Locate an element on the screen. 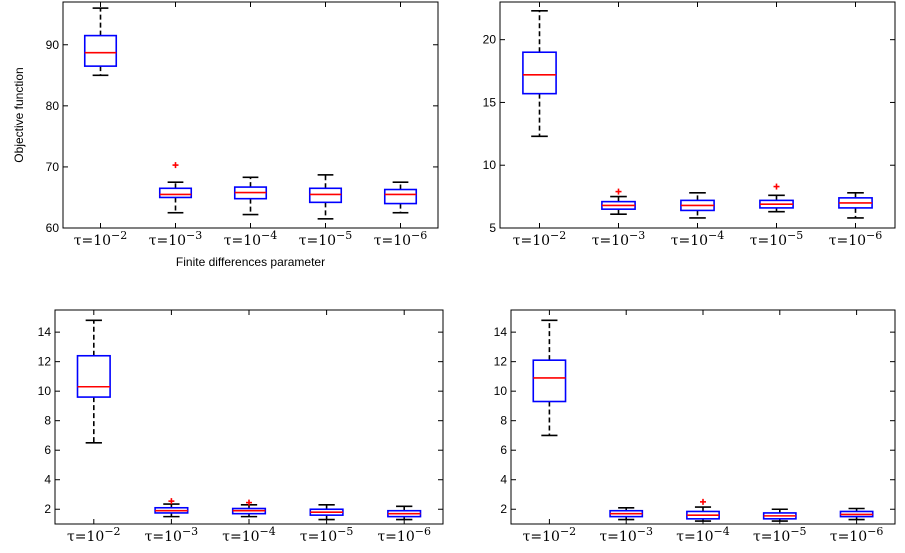 The height and width of the screenshot is (553, 905). y-tick-label: 60 is located at coordinates (53, 228).